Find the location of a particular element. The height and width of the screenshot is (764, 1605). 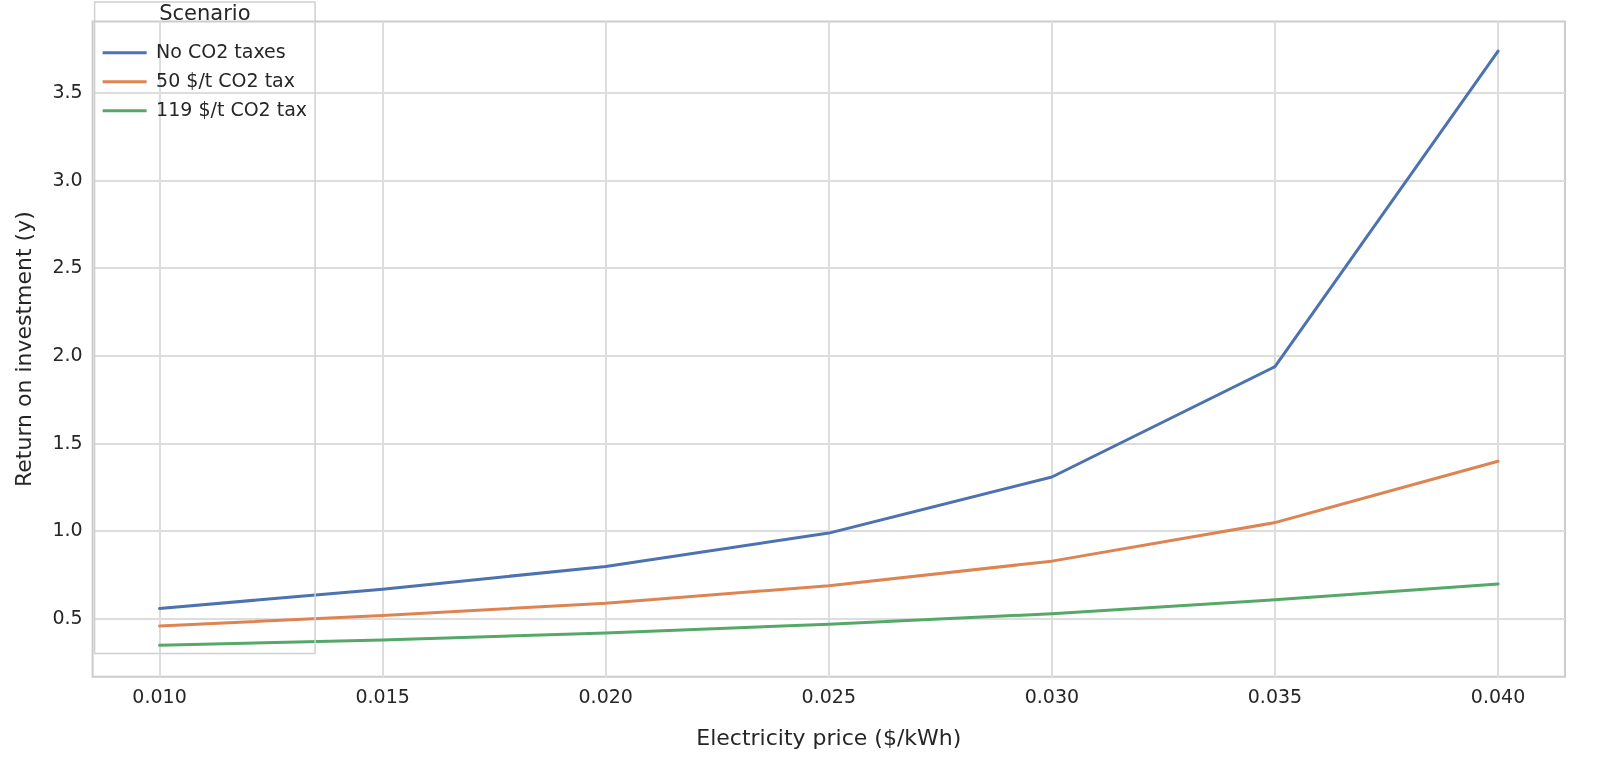

x-tick-label: 0.035 is located at coordinates (1275, 696).